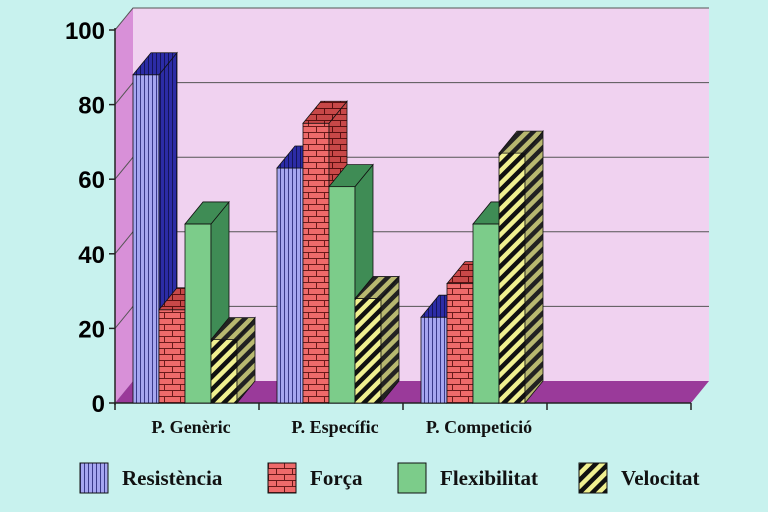  What do you see at coordinates (124, 205) in the screenshot?
I see `side-wall` at bounding box center [124, 205].